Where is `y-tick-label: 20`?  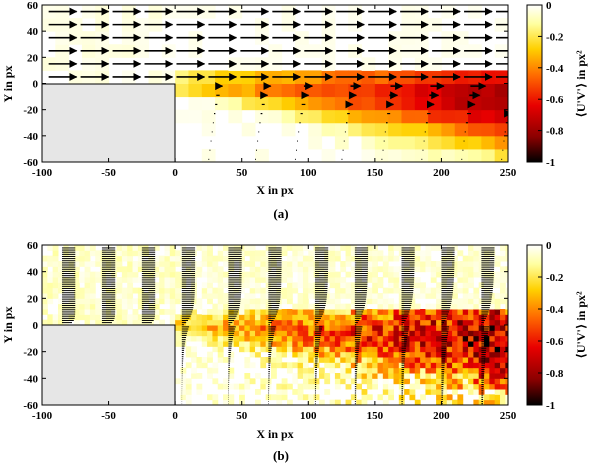 y-tick-label: 20 is located at coordinates (33, 299).